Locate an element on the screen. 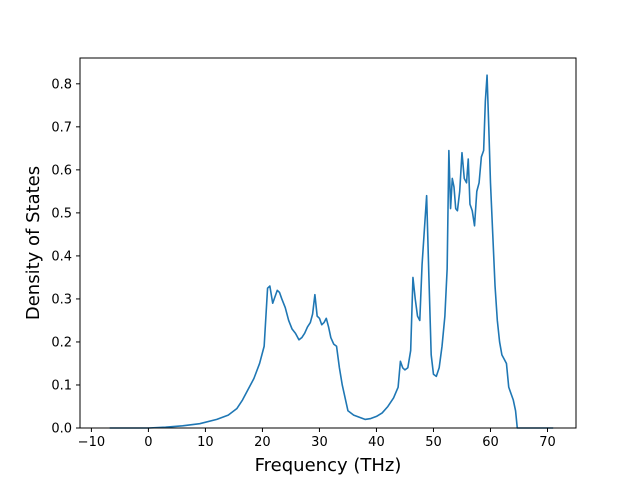 The image size is (640, 480). x-tick-label: 0 is located at coordinates (148, 442).